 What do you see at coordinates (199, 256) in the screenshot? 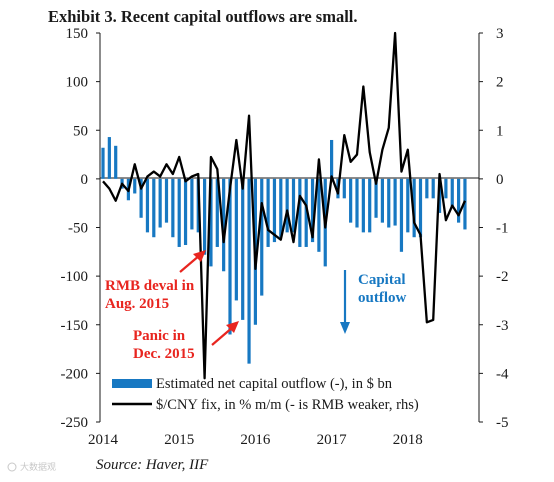
I see `rmb-deval-arrow-head` at bounding box center [199, 256].